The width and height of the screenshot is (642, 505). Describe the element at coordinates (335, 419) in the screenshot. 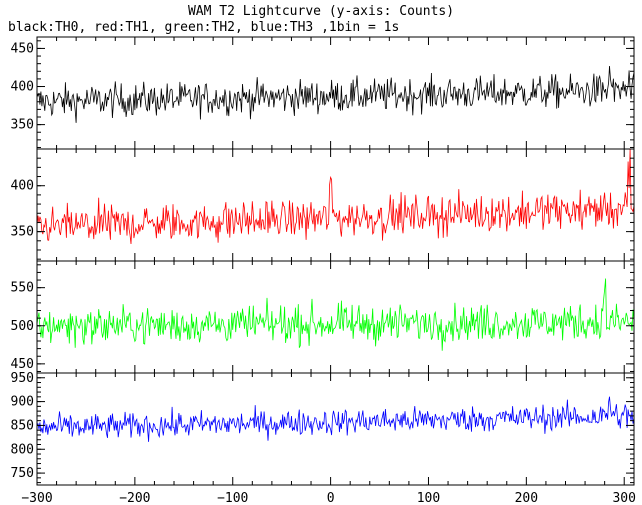

I see `series-line-th3` at that location.